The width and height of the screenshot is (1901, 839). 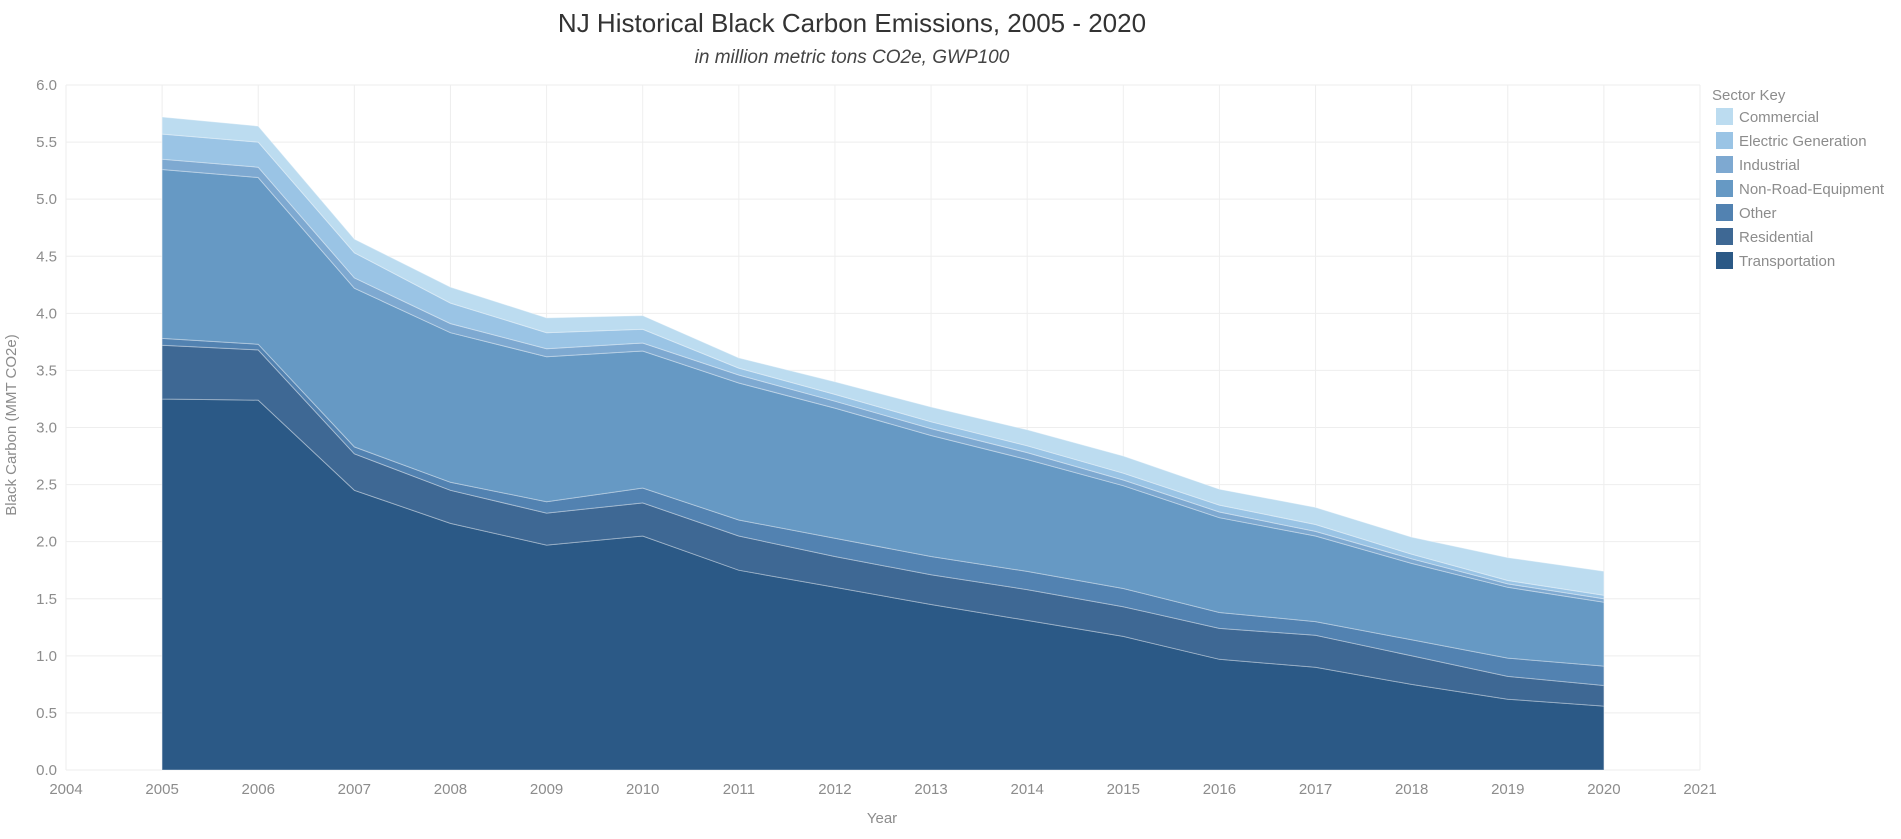 What do you see at coordinates (1803, 141) in the screenshot?
I see `legend-label: Electric Generation` at bounding box center [1803, 141].